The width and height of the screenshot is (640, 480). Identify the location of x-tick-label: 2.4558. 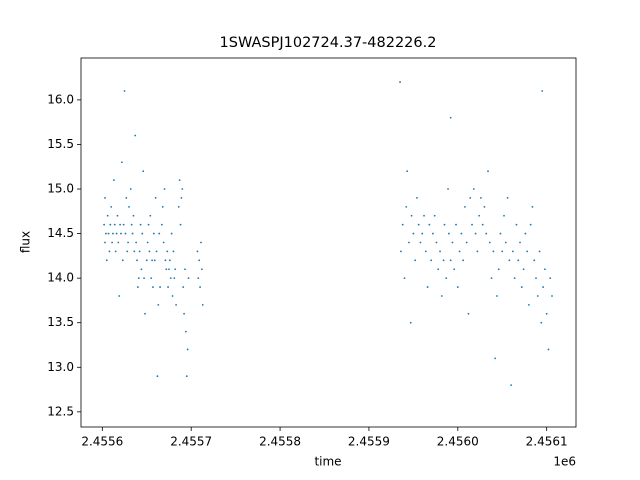
(280, 442).